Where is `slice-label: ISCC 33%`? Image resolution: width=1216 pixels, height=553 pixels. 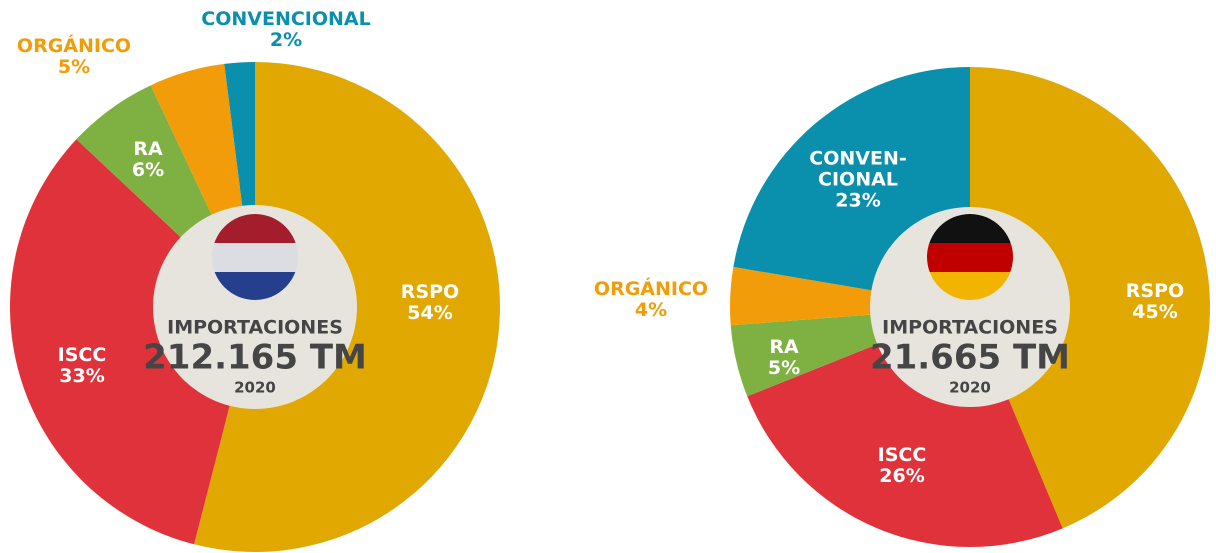
slice-label: ISCC 33% is located at coordinates (82, 366).